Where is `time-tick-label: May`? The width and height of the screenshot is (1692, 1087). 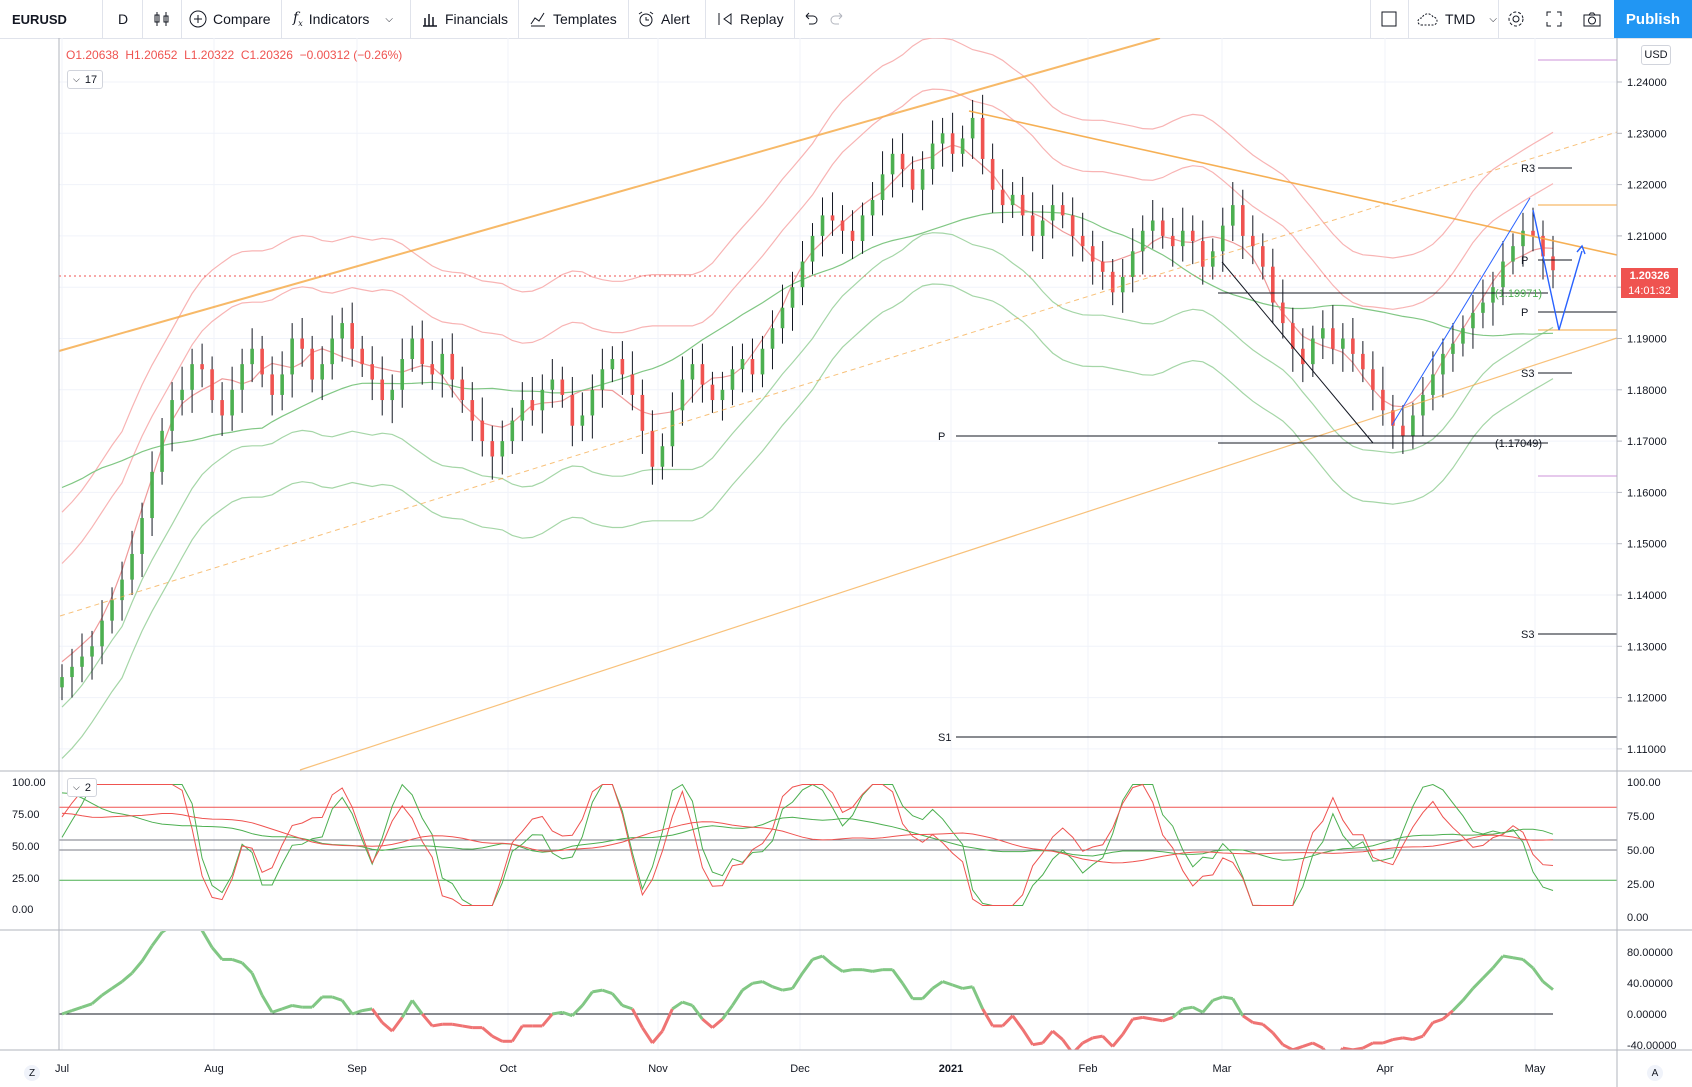
time-tick-label: May is located at coordinates (1535, 1069).